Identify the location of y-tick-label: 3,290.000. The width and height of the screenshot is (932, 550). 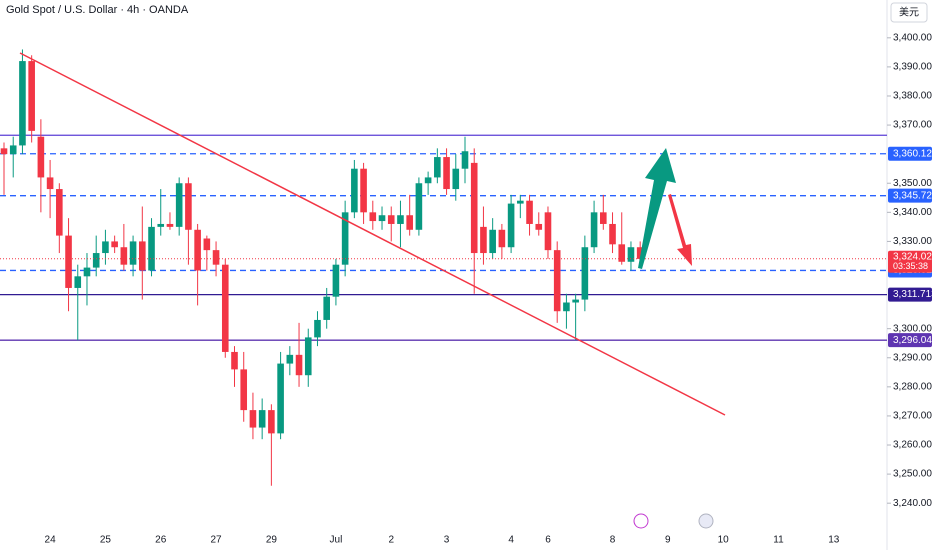
(912, 357).